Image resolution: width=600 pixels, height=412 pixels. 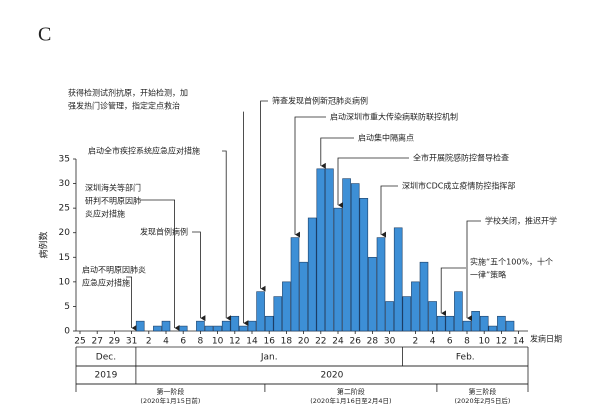 What do you see at coordinates (338, 342) in the screenshot?
I see `x-tick-label: 24` at bounding box center [338, 342].